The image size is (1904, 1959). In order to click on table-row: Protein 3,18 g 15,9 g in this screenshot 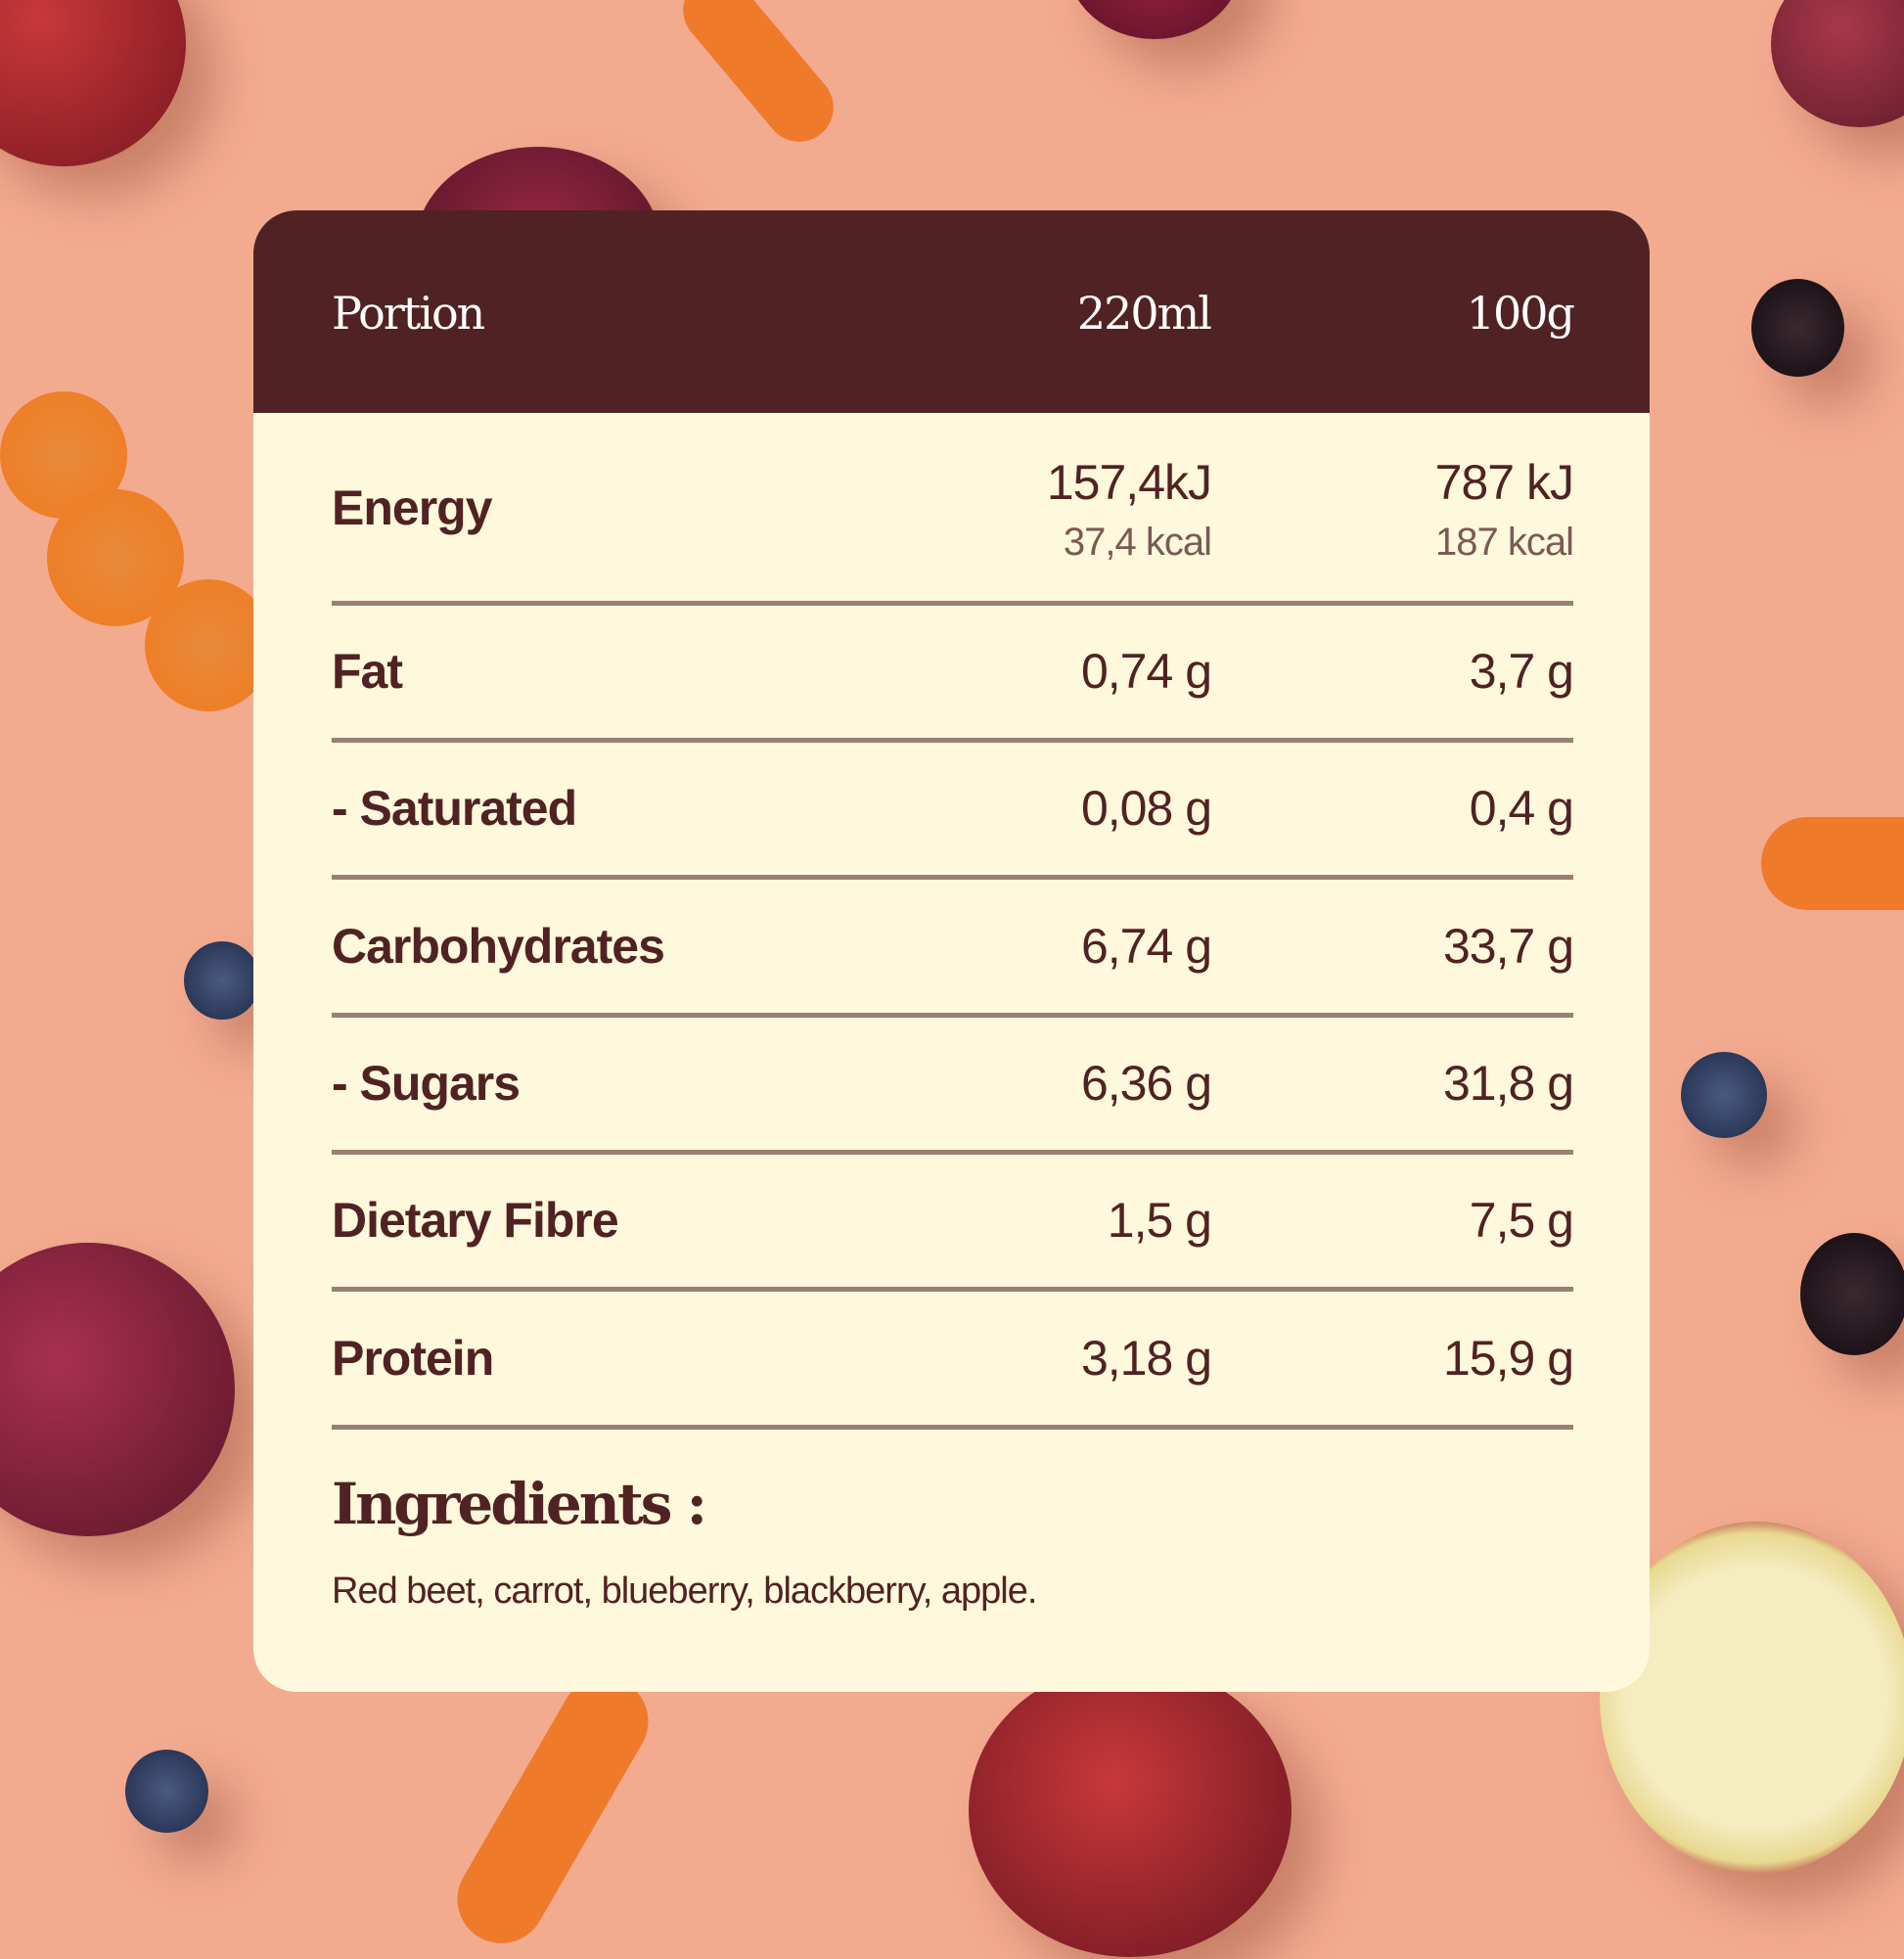, I will do `click(953, 1361)`.